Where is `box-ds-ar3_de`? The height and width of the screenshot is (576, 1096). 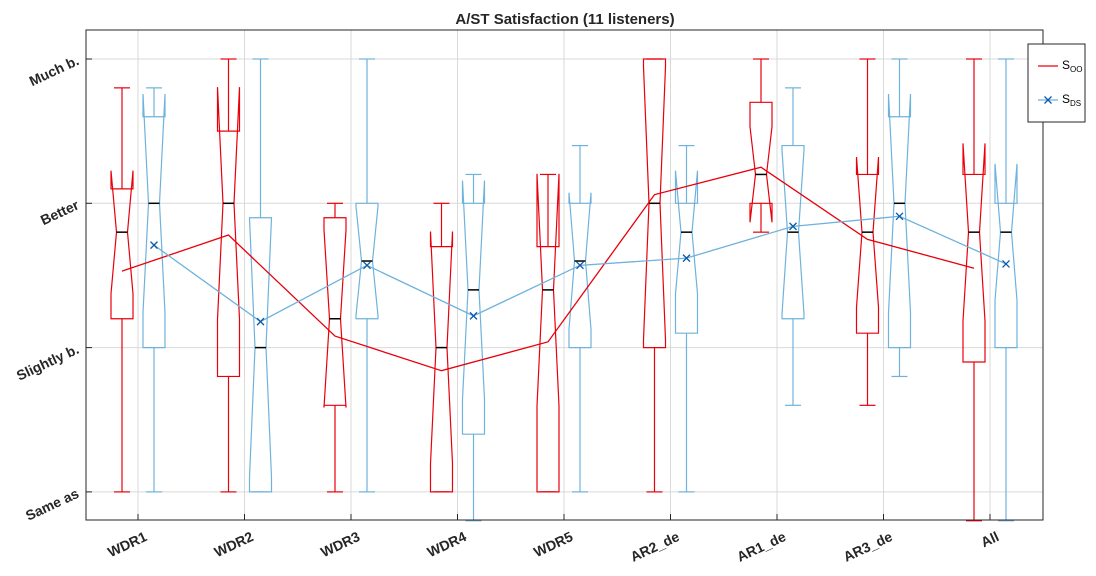 box-ds-ar3_de is located at coordinates (899, 218).